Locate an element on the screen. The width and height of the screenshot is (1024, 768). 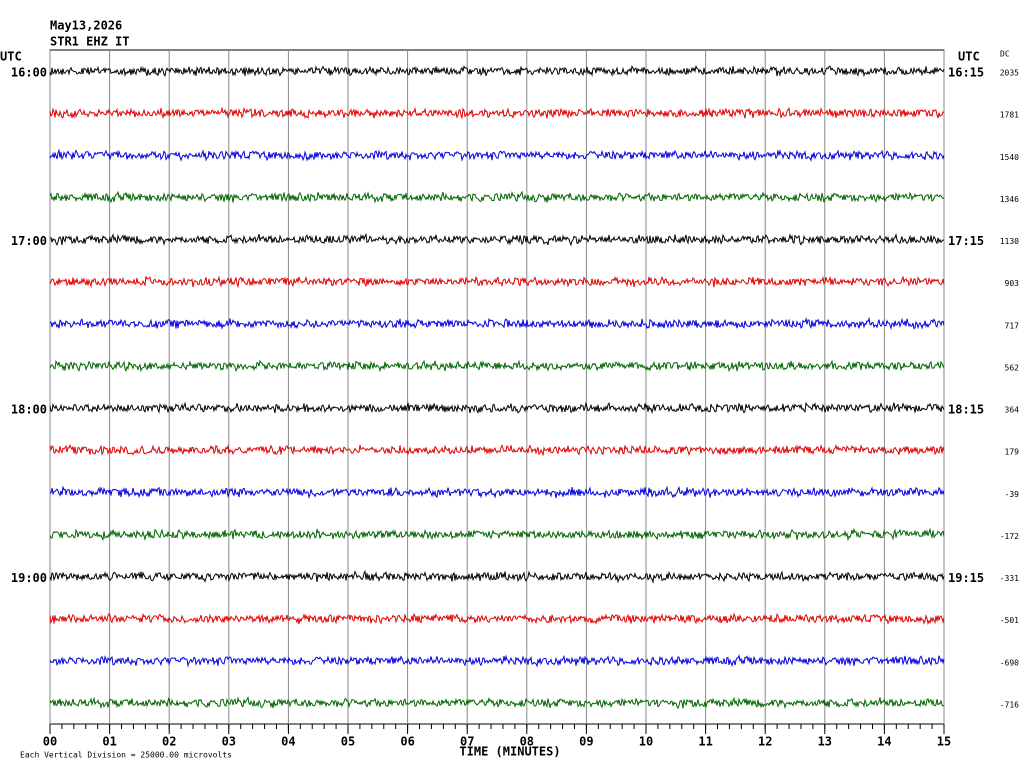
dc-value: -716 is located at coordinates (1009, 705).